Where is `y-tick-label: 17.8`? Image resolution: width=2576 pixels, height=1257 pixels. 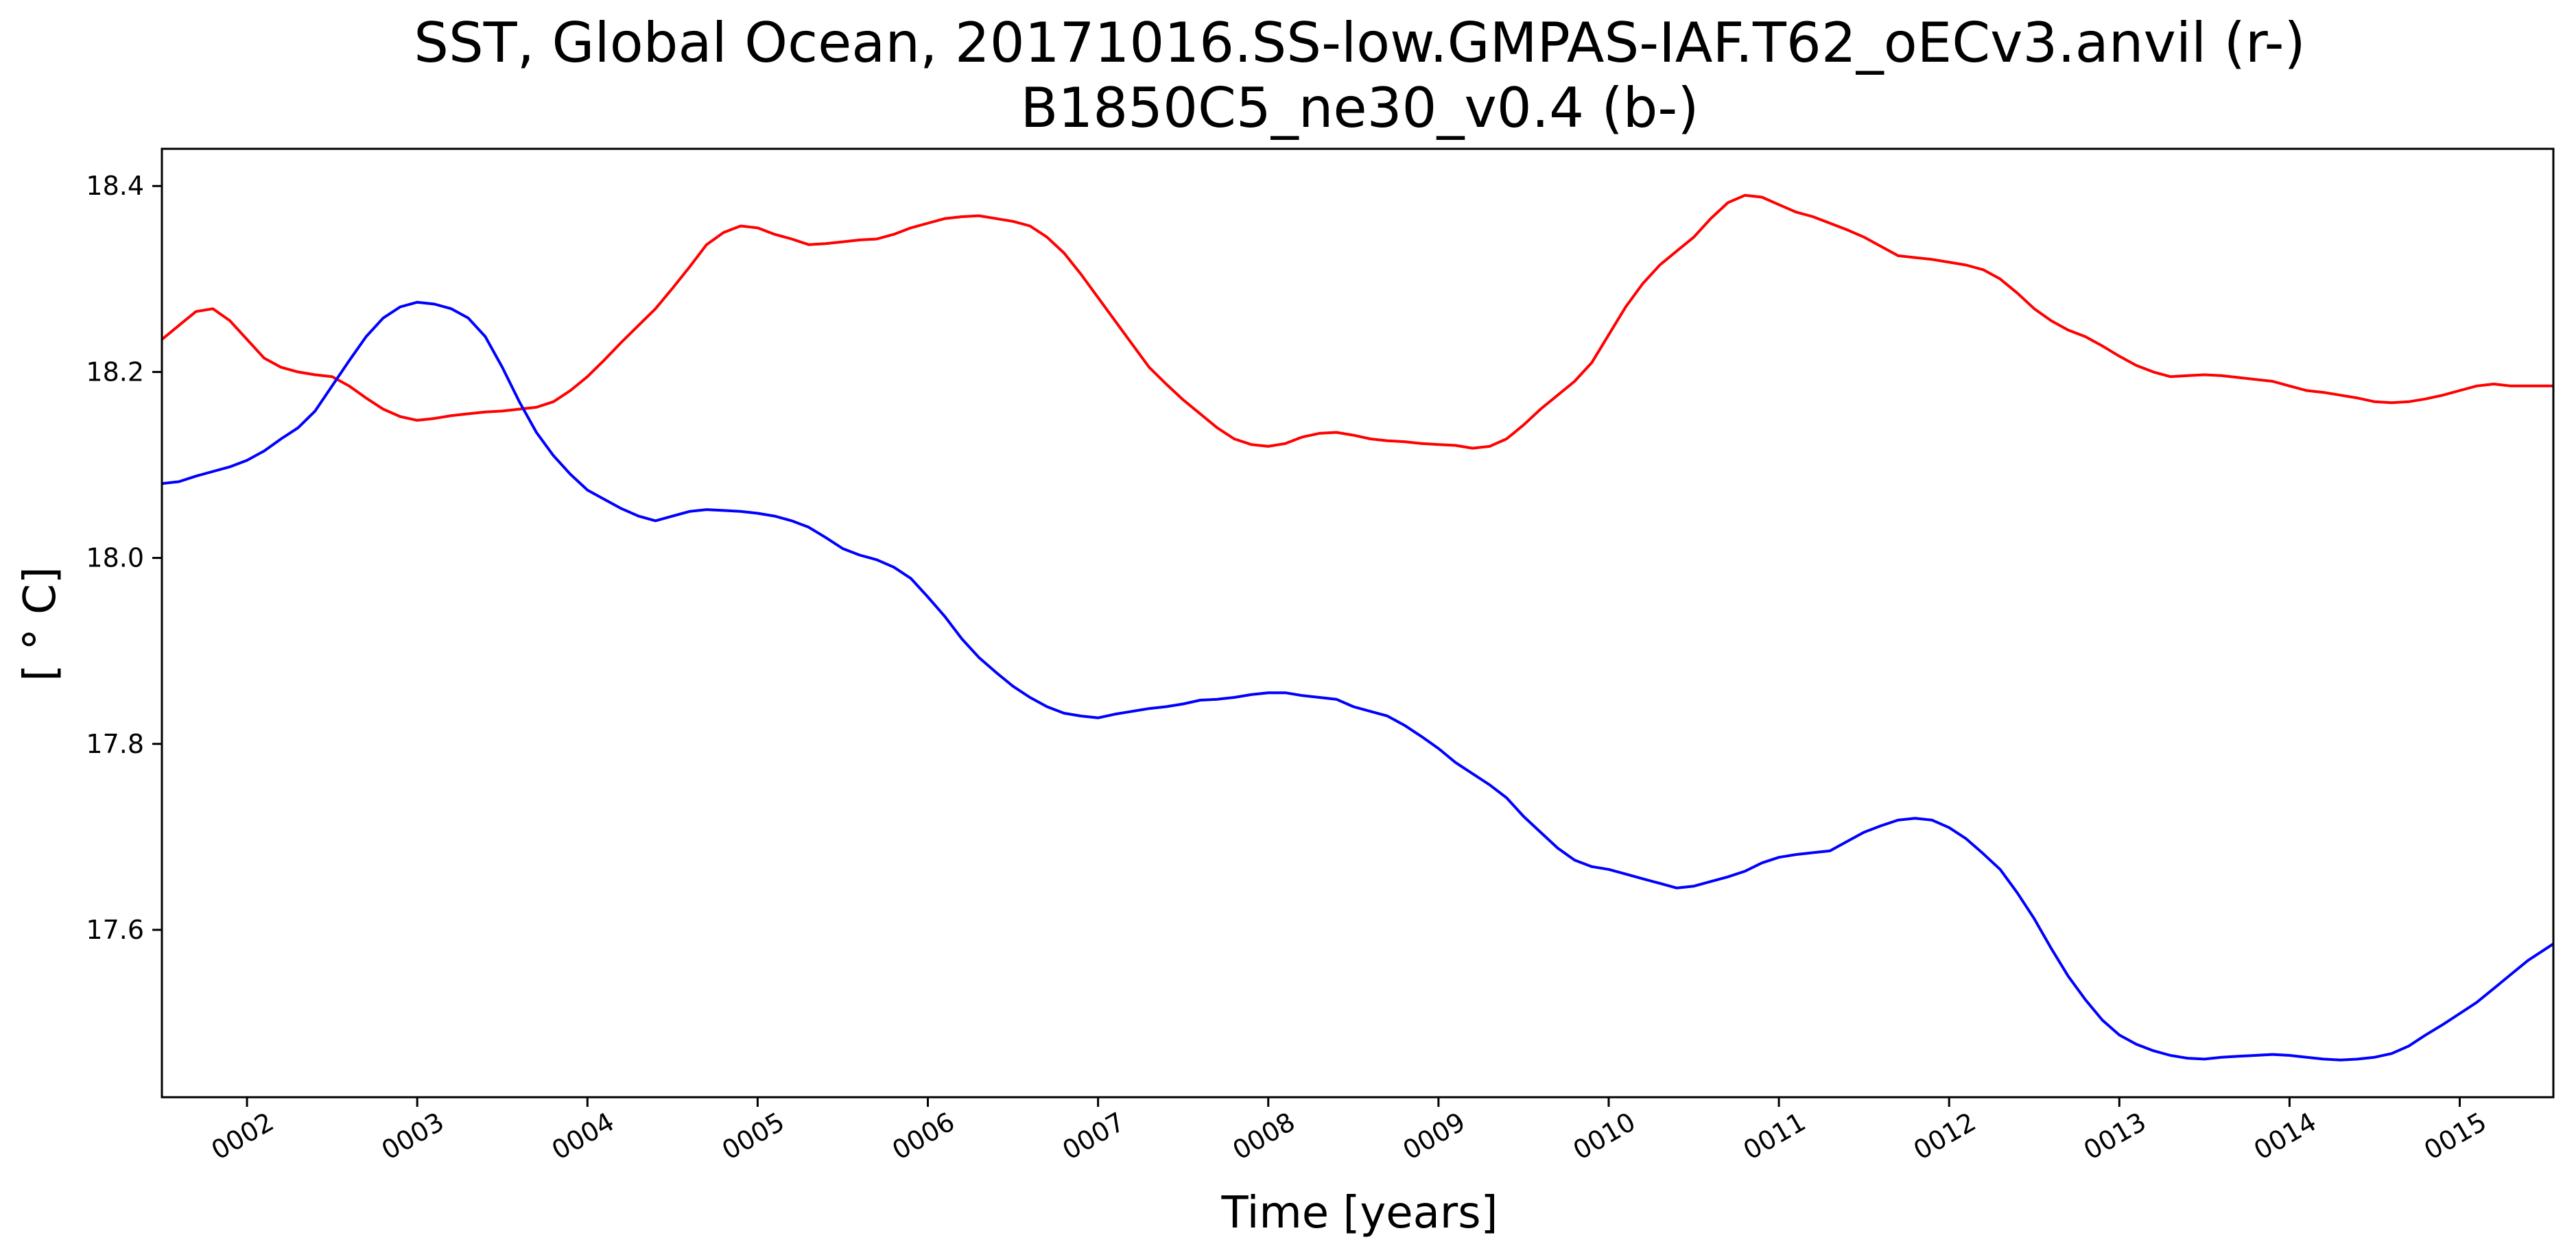
y-tick-label: 17.8 is located at coordinates (115, 744).